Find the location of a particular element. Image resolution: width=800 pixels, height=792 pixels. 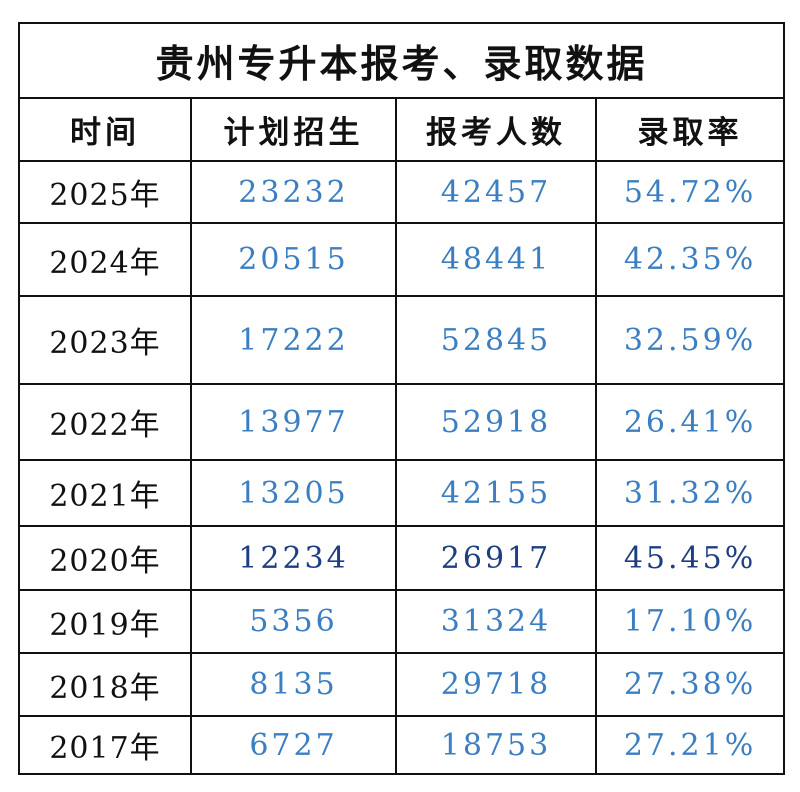

table-row: 2019年 5356 31324 17.10% is located at coordinates (402, 621).